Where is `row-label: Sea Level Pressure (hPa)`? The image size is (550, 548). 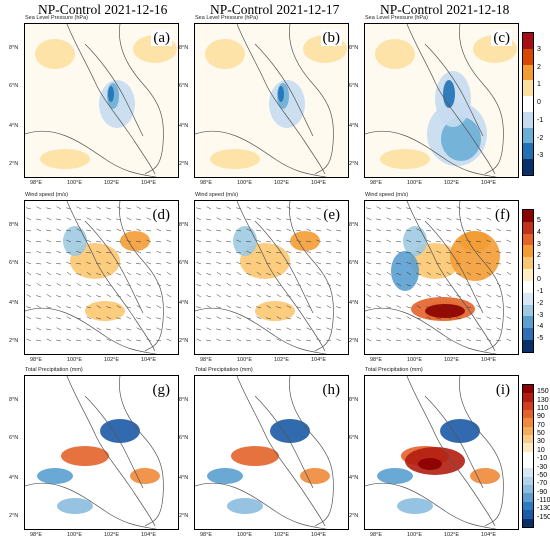
row-label: Sea Level Pressure (hPa) is located at coordinates (226, 18).